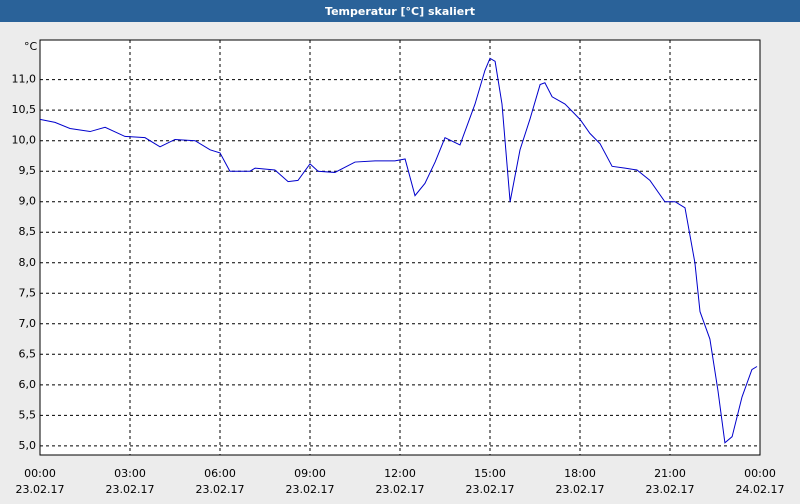 The image size is (800, 504). What do you see at coordinates (28, 292) in the screenshot?
I see `y-tick-label: 7,5` at bounding box center [28, 292].